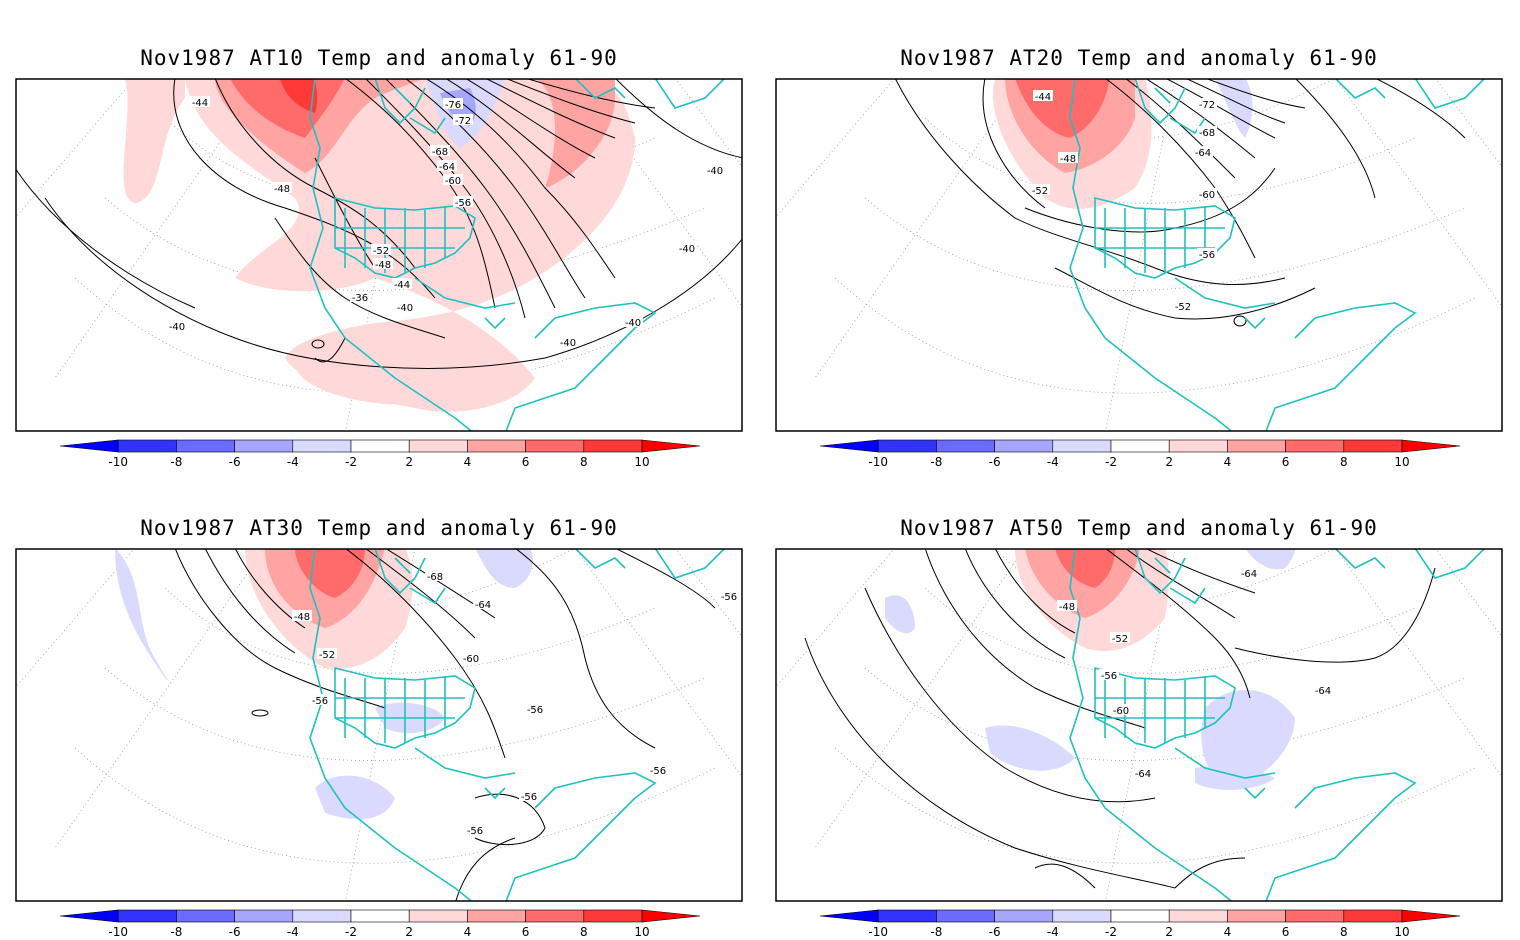  I want to click on panel-title: Nov1987 AT50 Temp and anomaly 61-90, so click(1139, 528).